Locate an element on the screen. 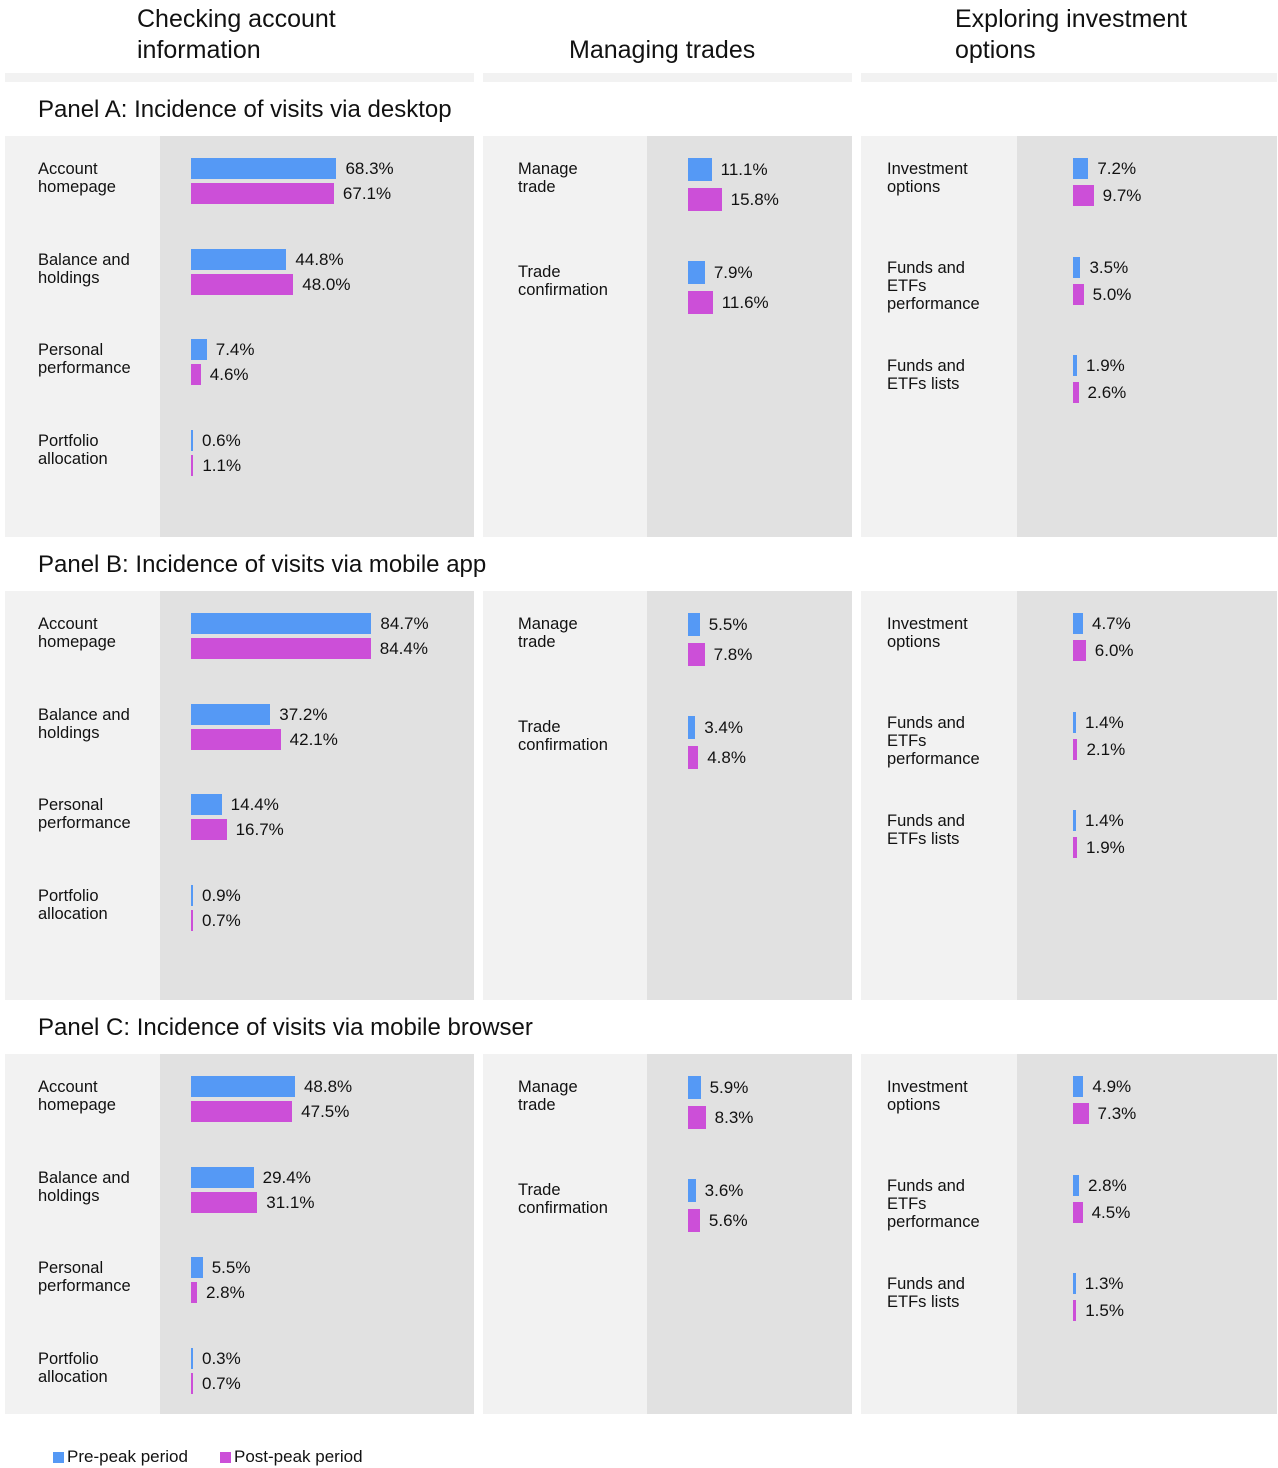 The height and width of the screenshot is (1468, 1278). value-label: 31.1% is located at coordinates (290, 1202).